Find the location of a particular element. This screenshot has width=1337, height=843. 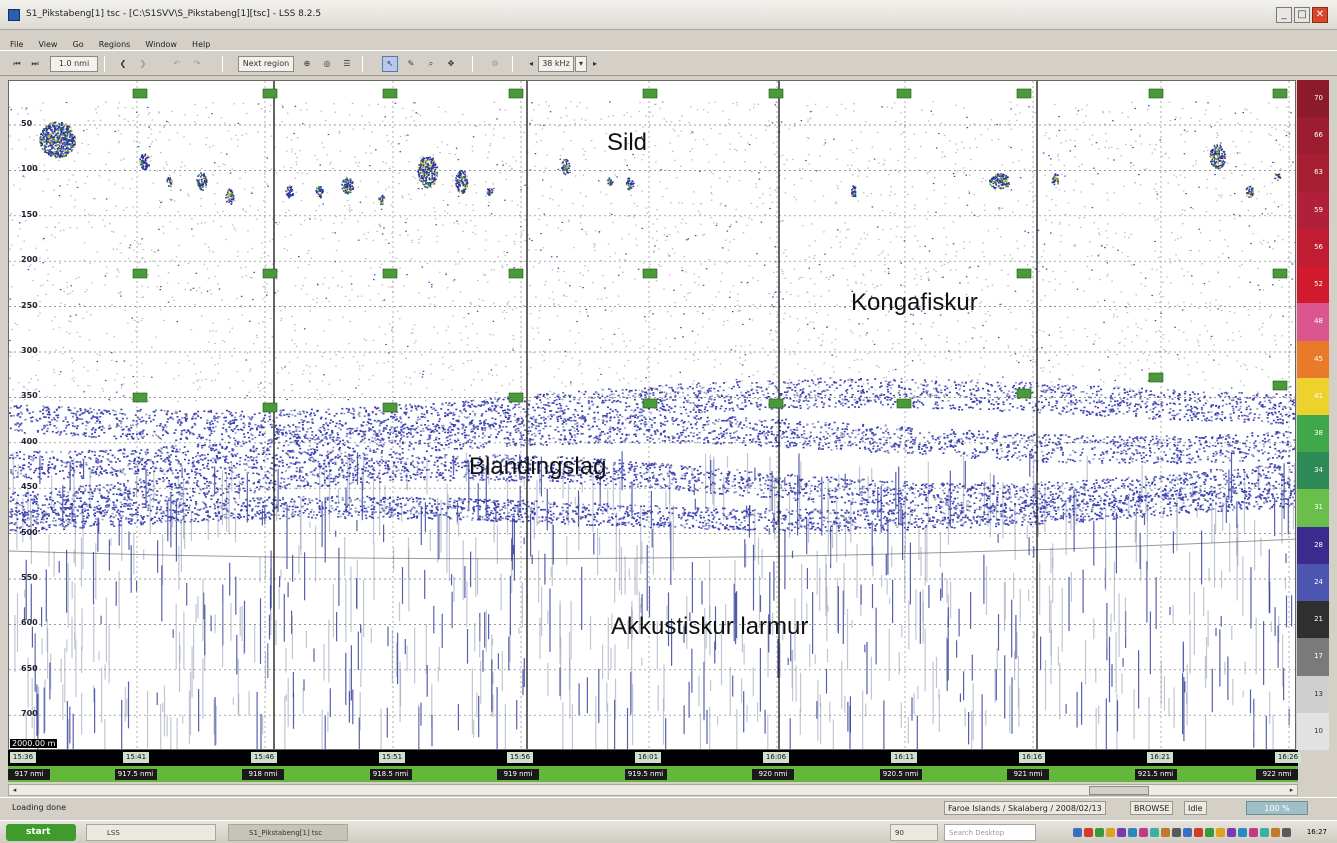

scale-field: 1.0 nmi is located at coordinates (74, 64).